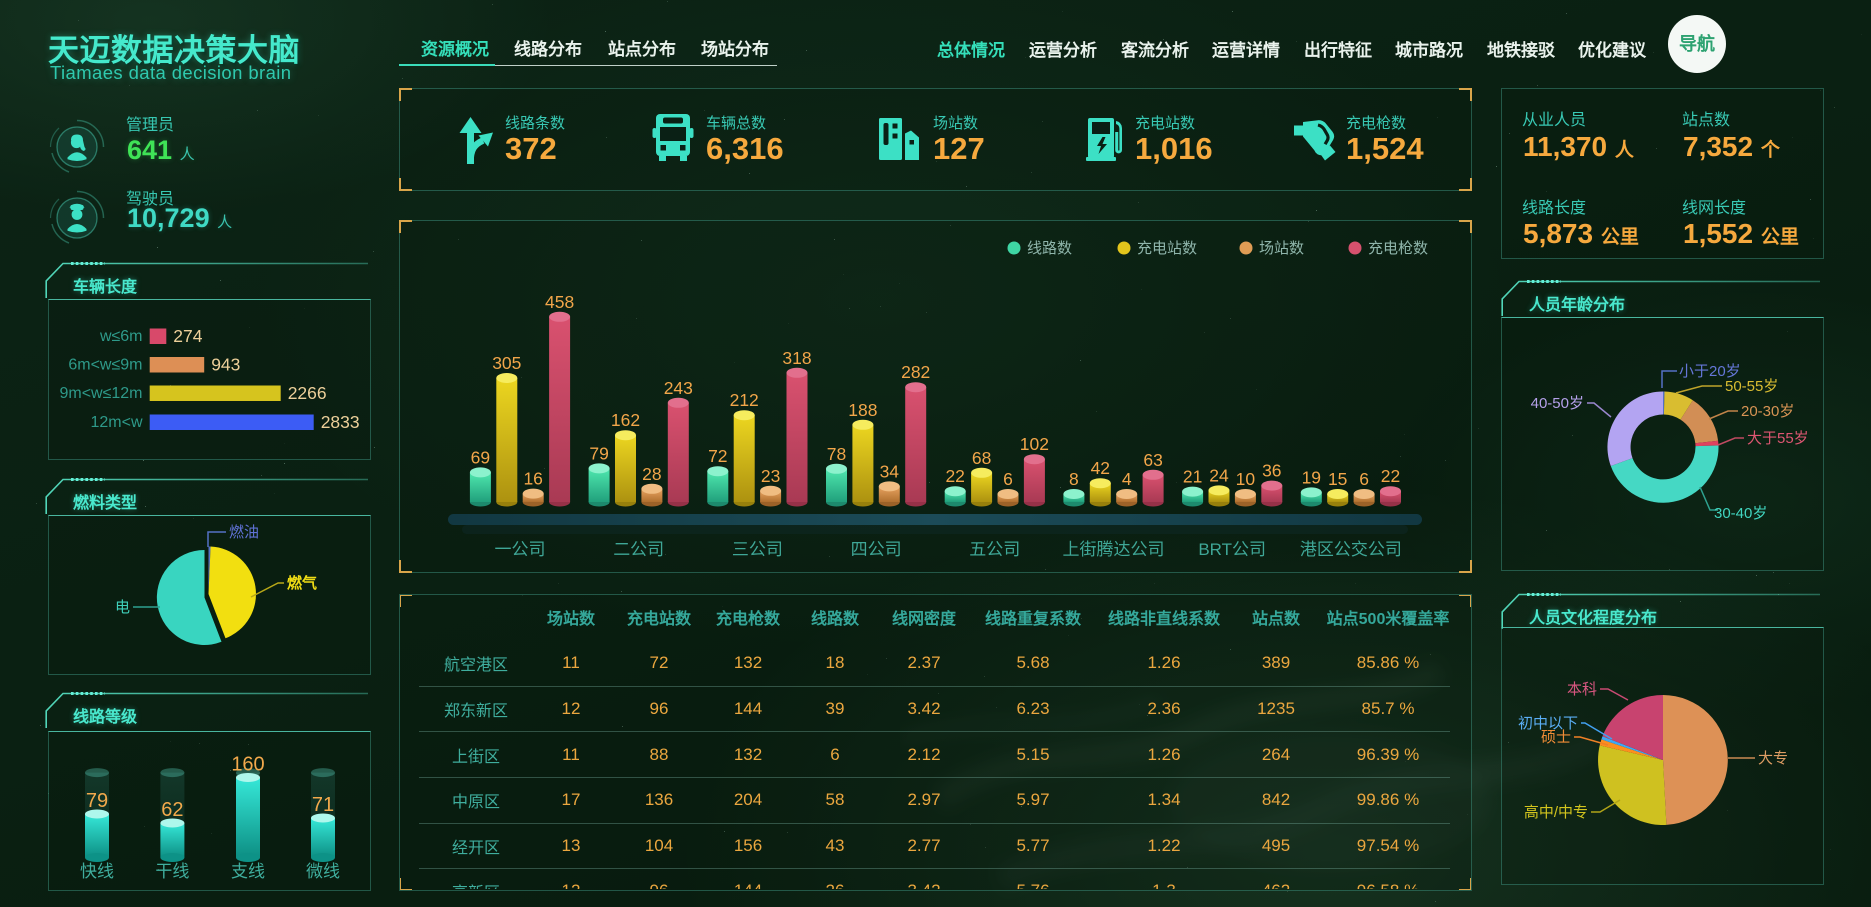  What do you see at coordinates (1152, 460) in the screenshot?
I see `svg-text: 63` at bounding box center [1152, 460].